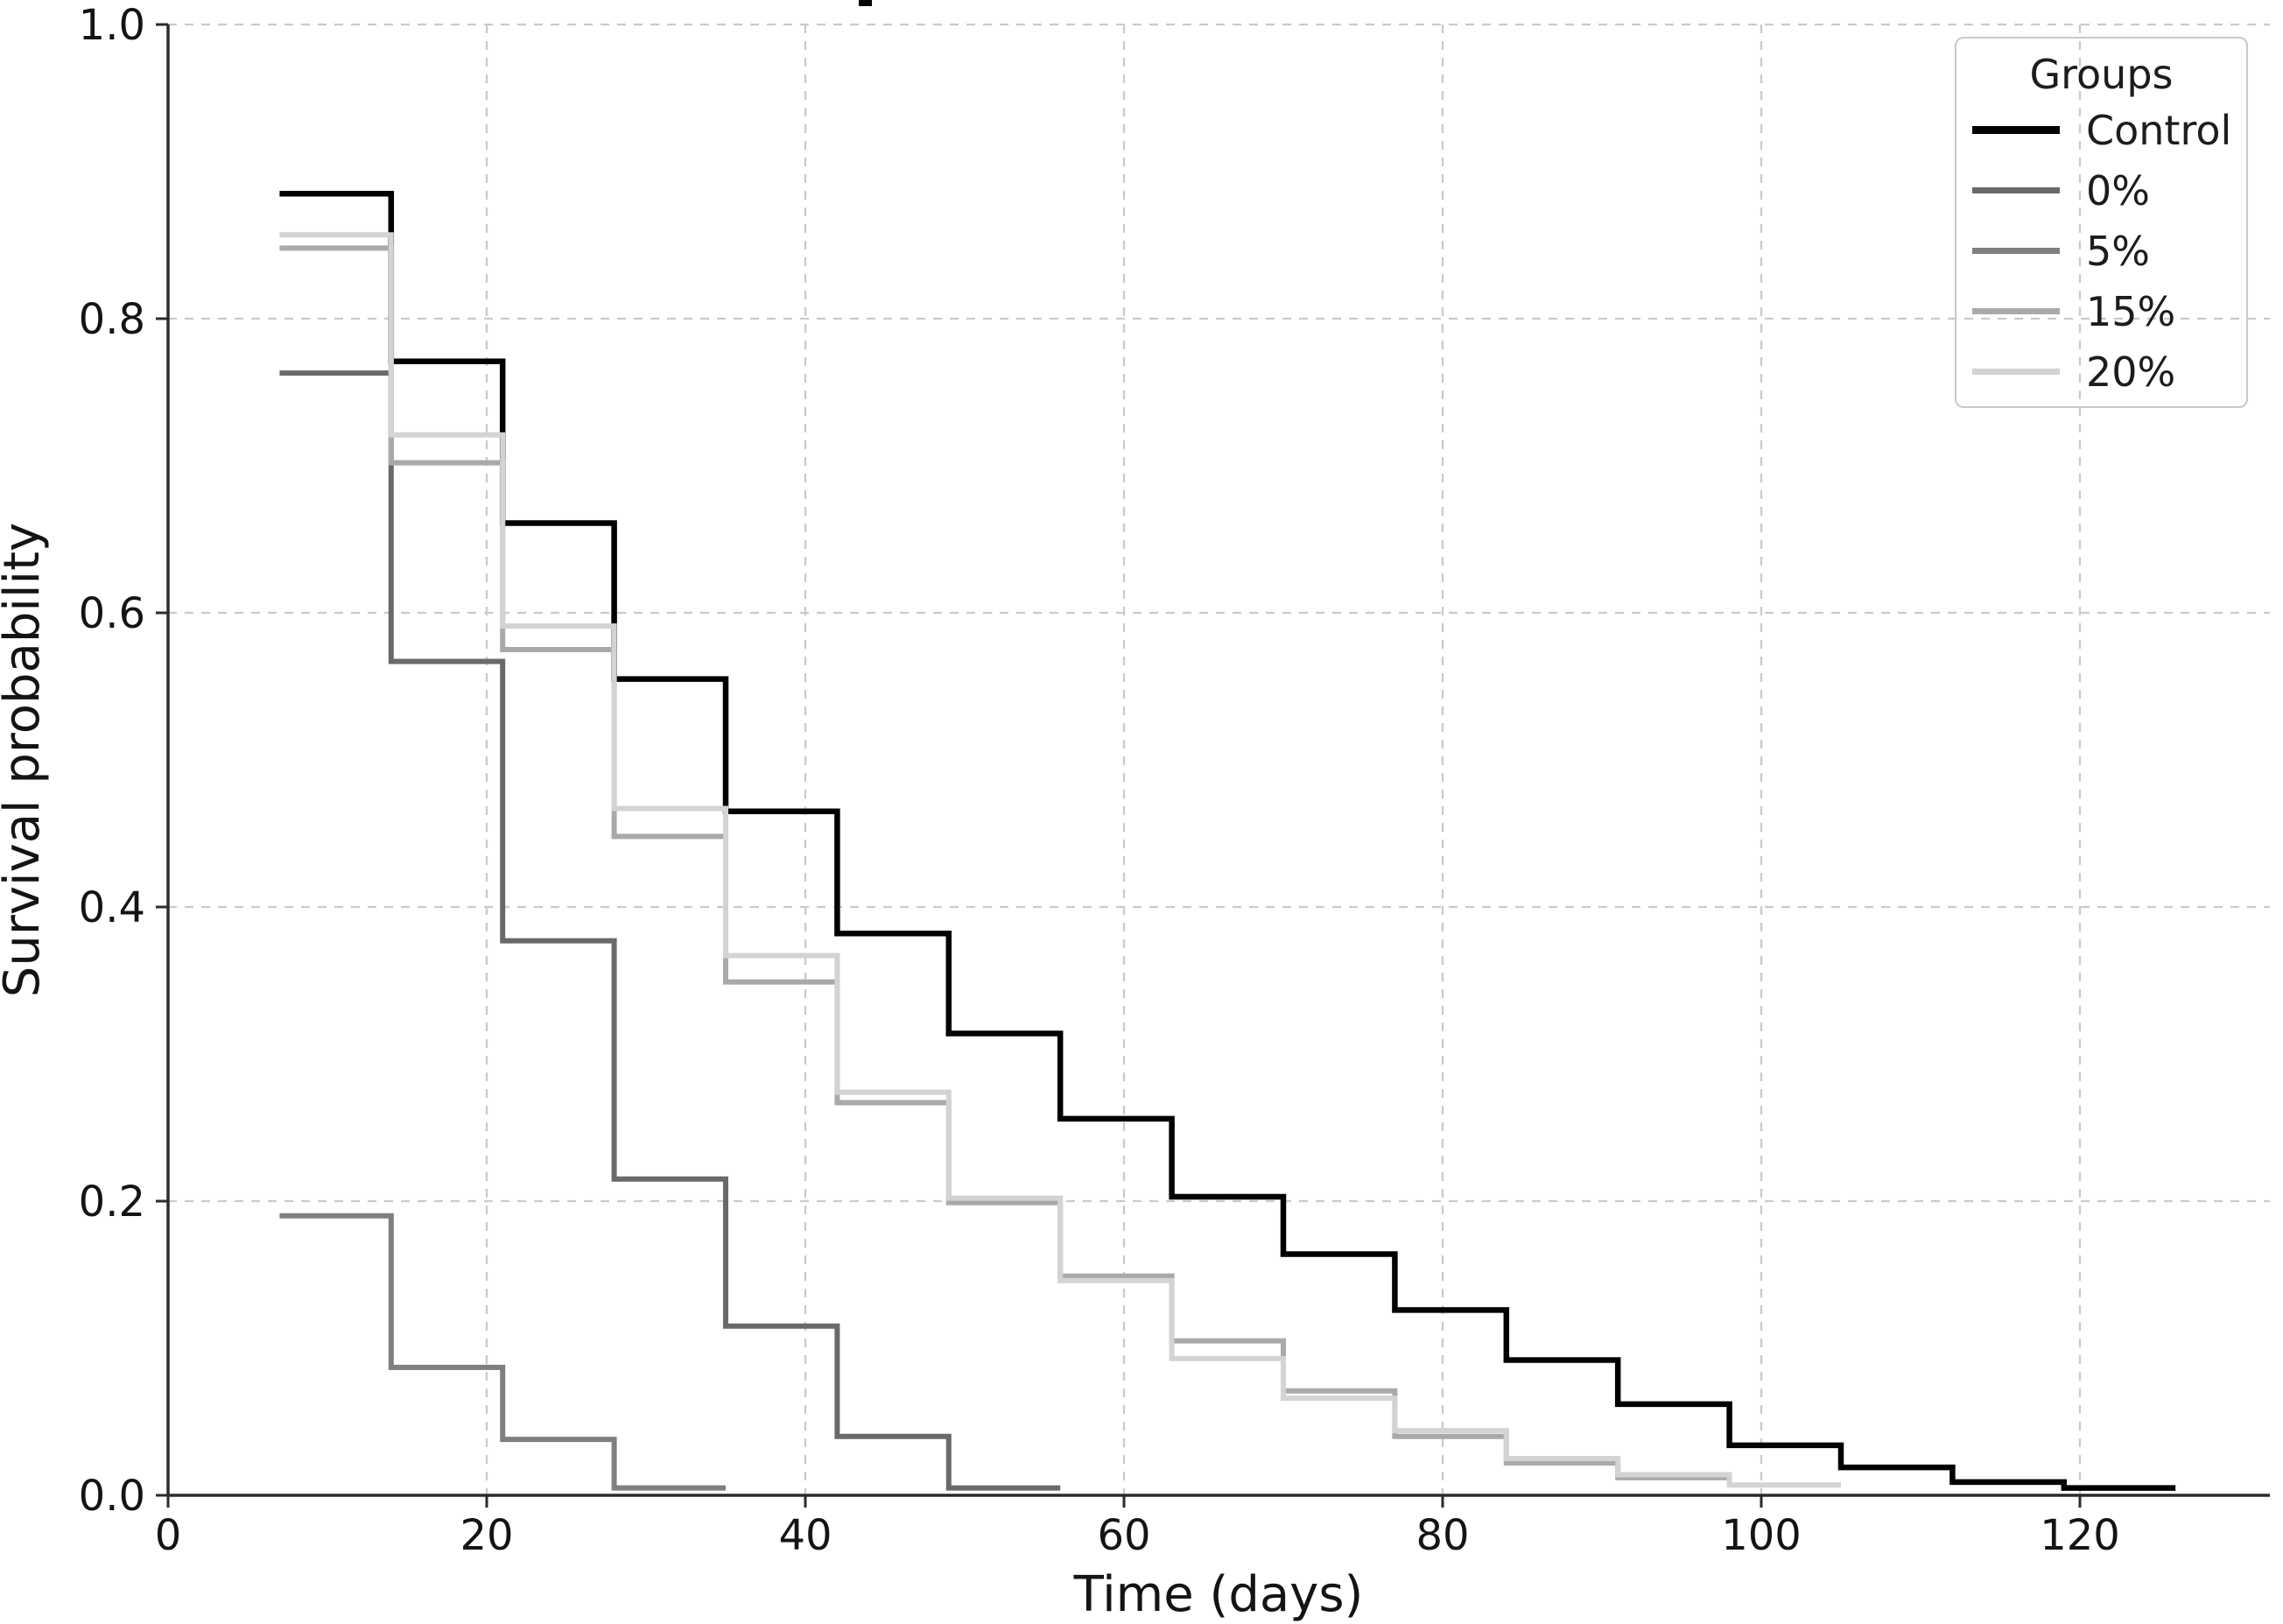 This screenshot has width=2283, height=1624. I want to click on legend-title: Groups, so click(2101, 74).